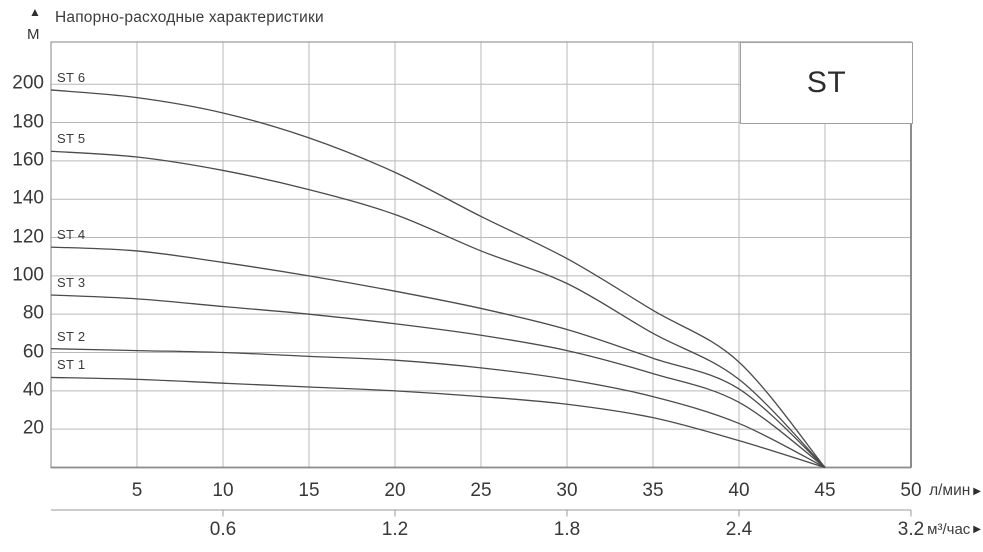 Image resolution: width=983 pixels, height=552 pixels. What do you see at coordinates (481, 513) in the screenshot?
I see `secondary-x-axis` at bounding box center [481, 513].